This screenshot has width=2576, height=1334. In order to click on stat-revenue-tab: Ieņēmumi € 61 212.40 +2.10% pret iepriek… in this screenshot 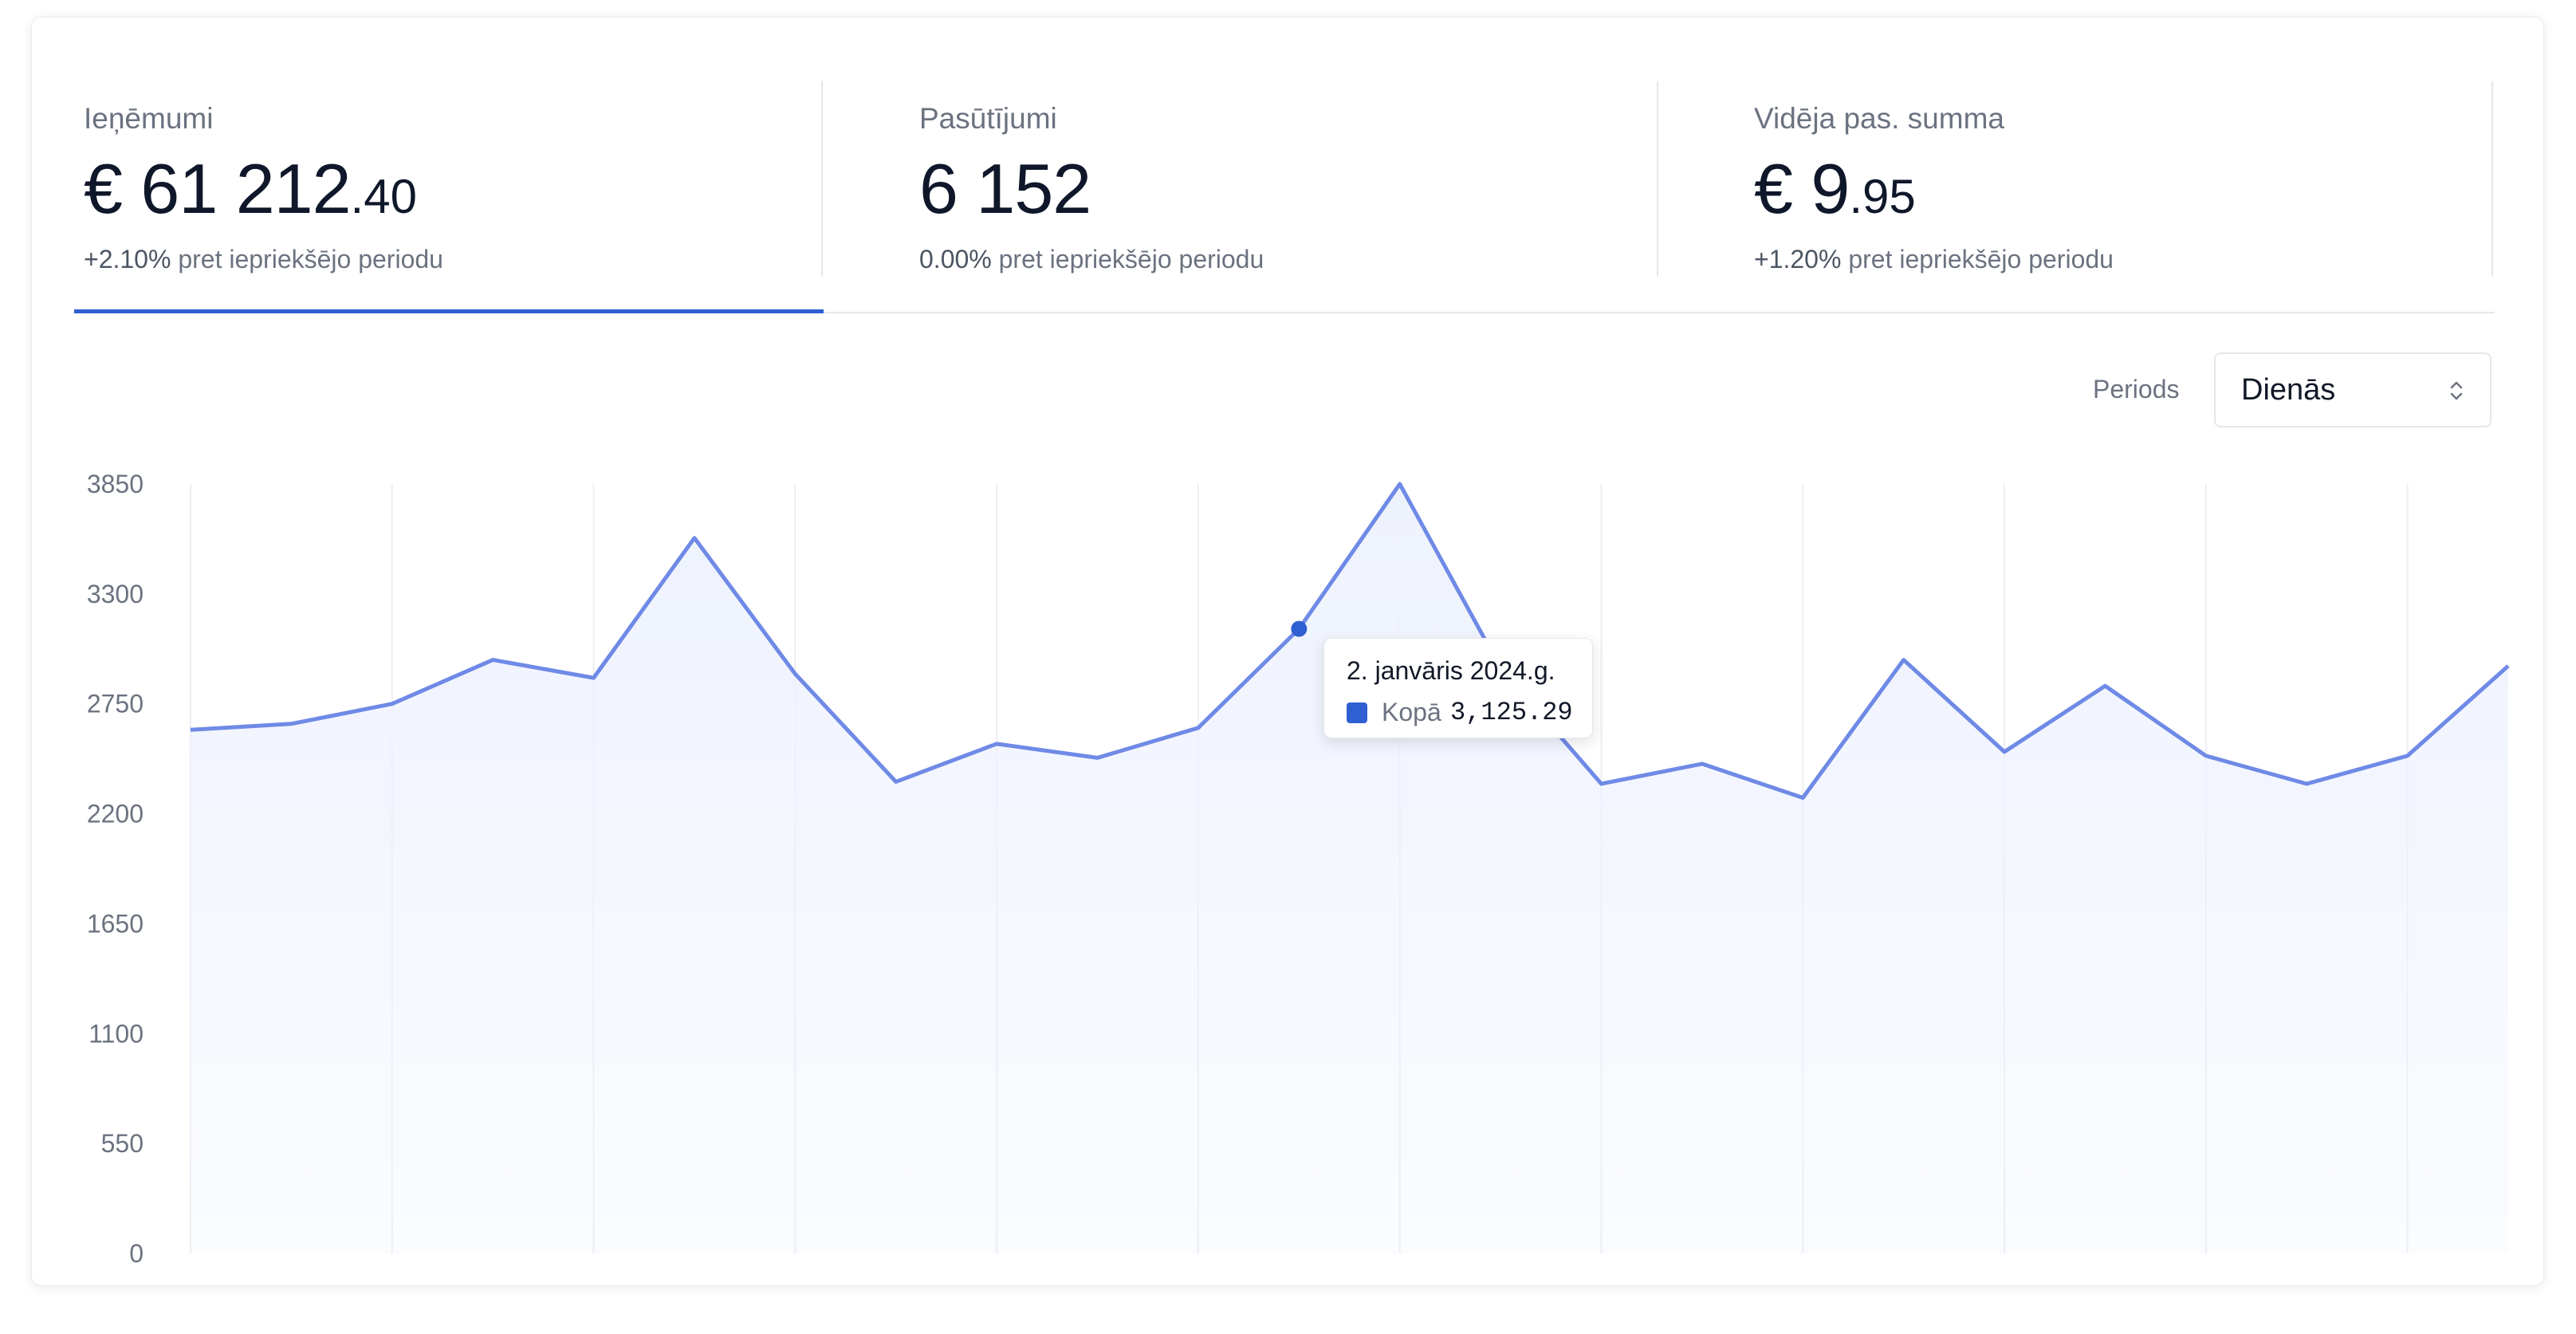, I will do `click(443, 179)`.